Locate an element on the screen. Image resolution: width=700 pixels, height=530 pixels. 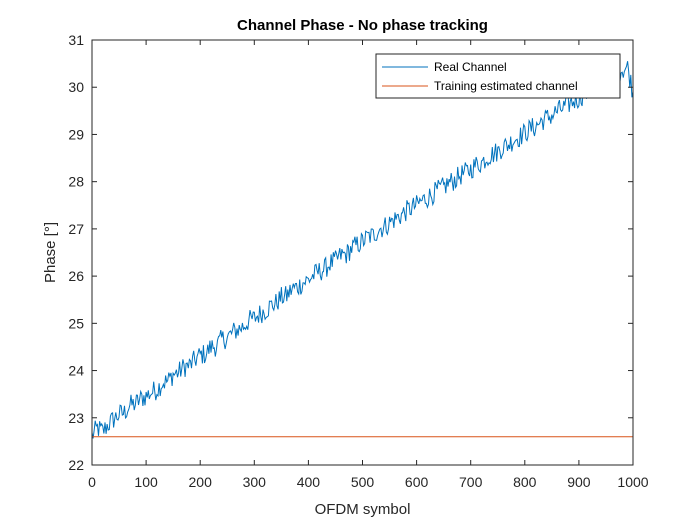
legend-box is located at coordinates (498, 76).